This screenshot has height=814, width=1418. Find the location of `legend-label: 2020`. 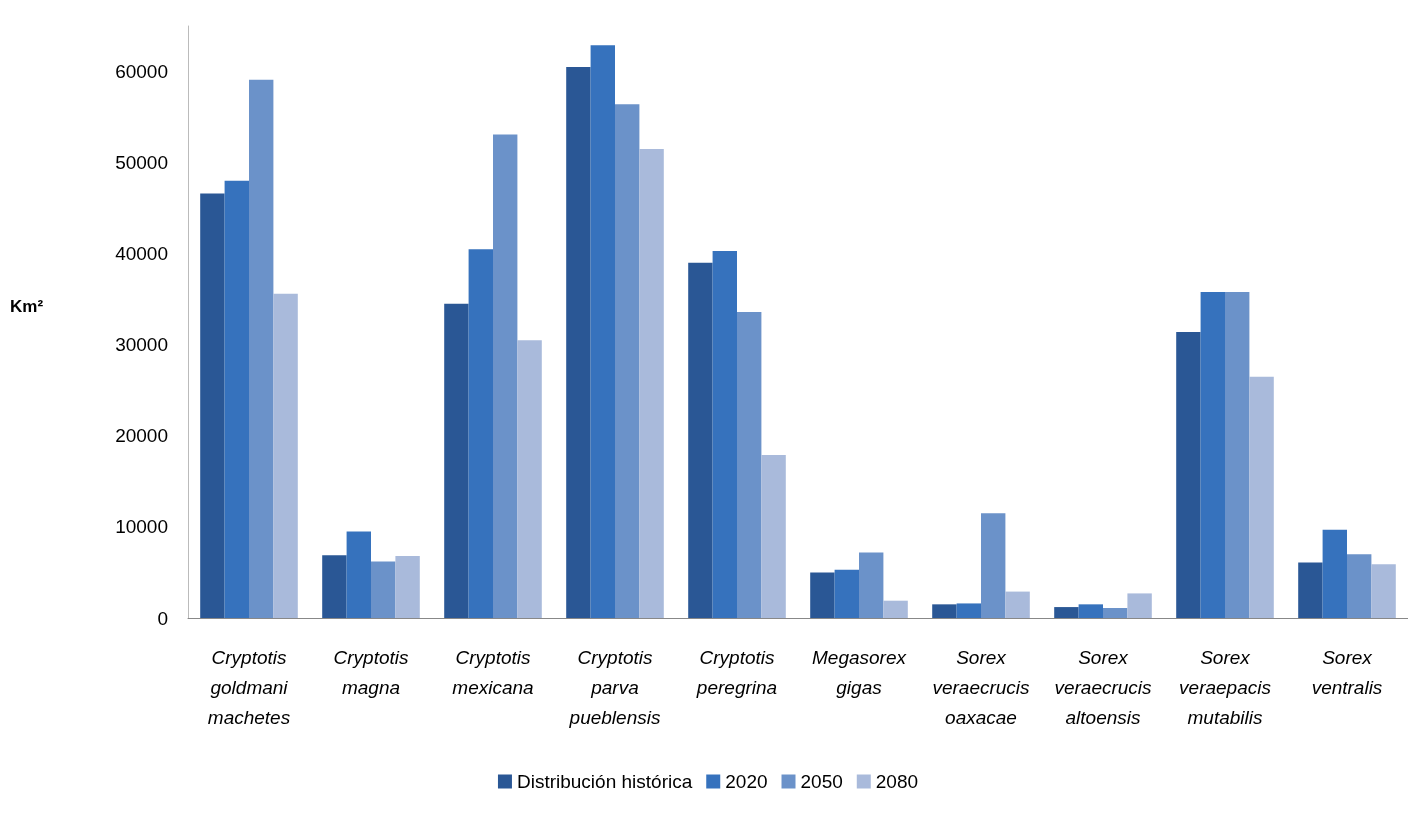

legend-label: 2020 is located at coordinates (746, 781).